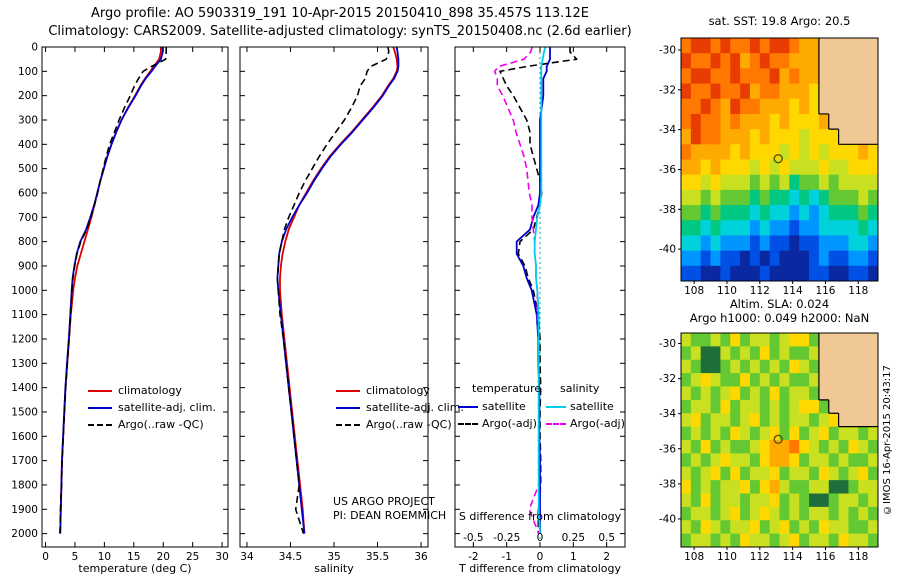  What do you see at coordinates (793, 291) in the screenshot?
I see `lon-tick-label: 114` at bounding box center [793, 291].